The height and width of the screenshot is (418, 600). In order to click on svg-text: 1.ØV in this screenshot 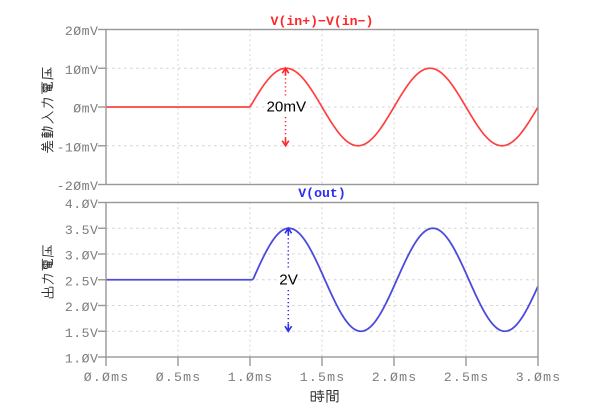, I will do `click(81, 359)`.